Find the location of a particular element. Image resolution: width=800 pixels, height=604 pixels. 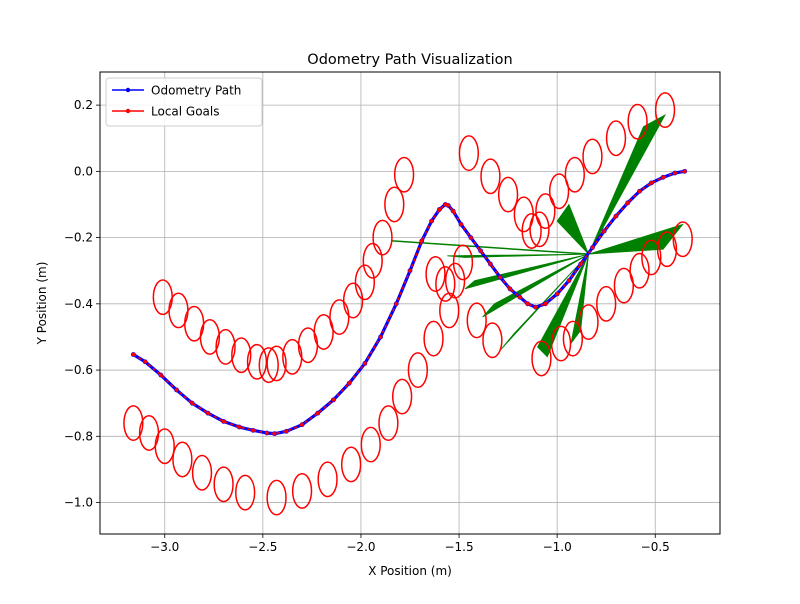

y-tick-label: 0.2 is located at coordinates (83, 105).